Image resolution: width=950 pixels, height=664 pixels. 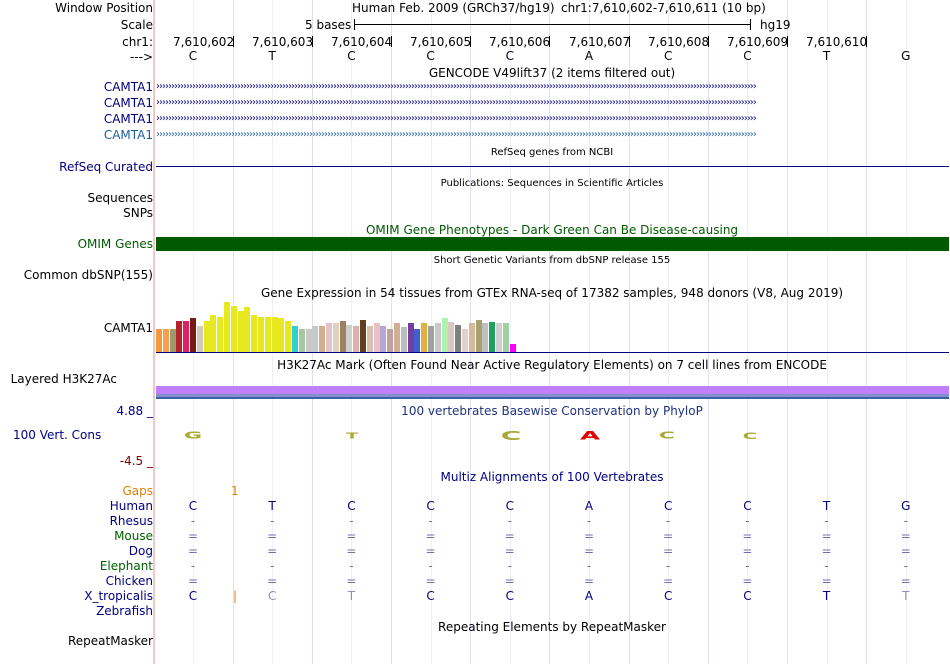 What do you see at coordinates (552, 627) in the screenshot?
I see `repeatmasker-title: Repeating Elements by RepeatMasker` at bounding box center [552, 627].